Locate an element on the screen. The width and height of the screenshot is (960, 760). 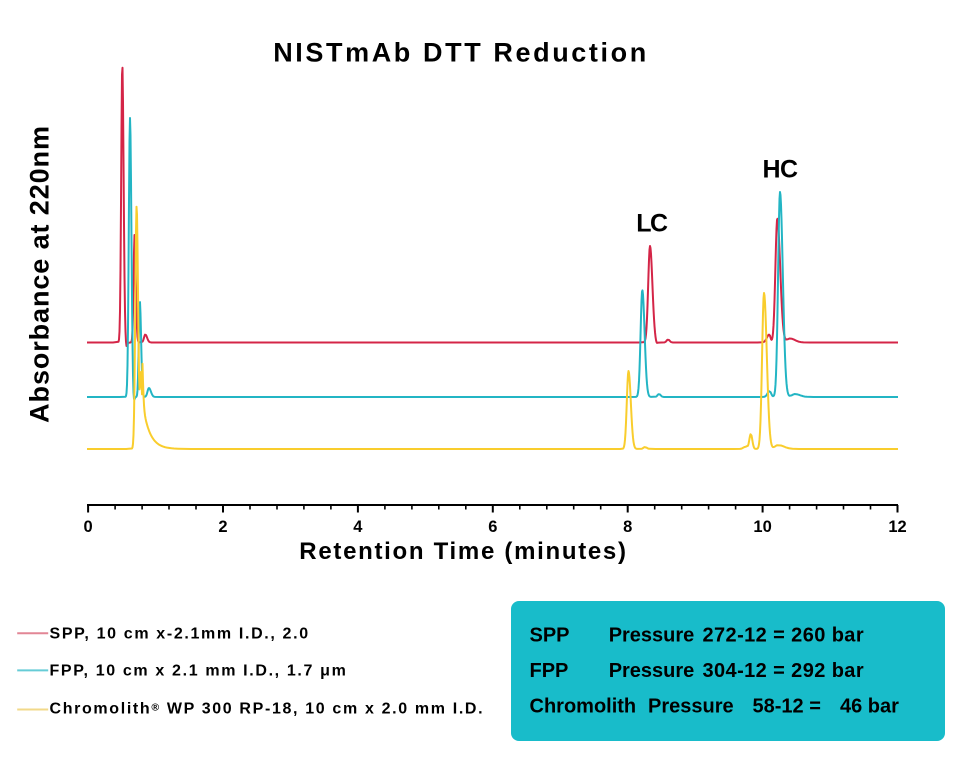
svg-text: Absorbance at 220nm is located at coordinates (40, 274).